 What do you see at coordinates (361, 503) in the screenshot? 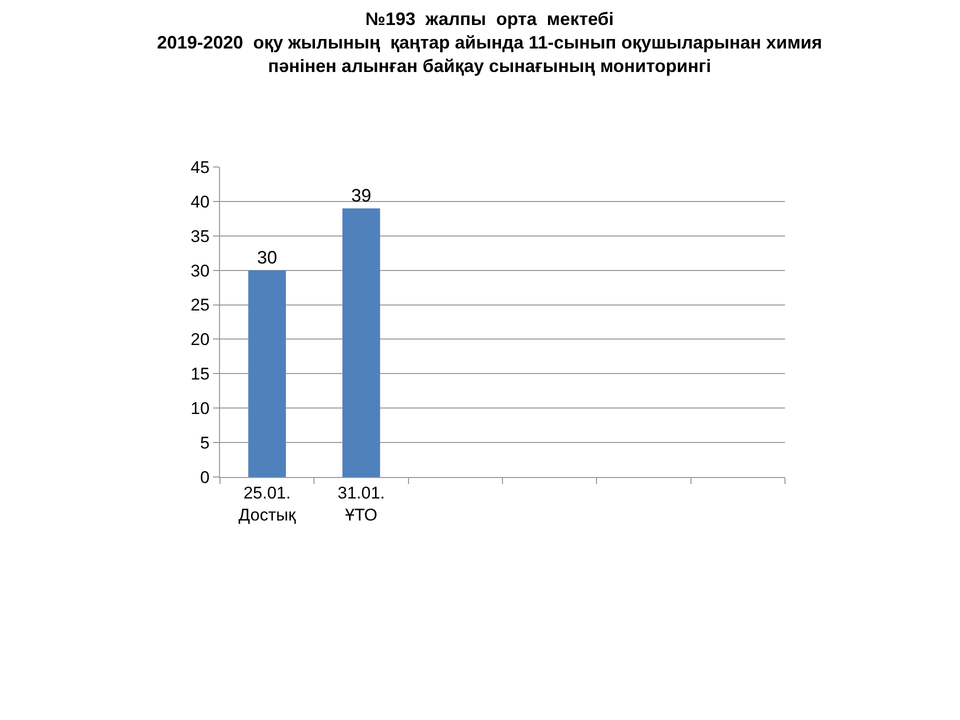
I see `x-tick-label: 31.01. ҰТО` at bounding box center [361, 503].